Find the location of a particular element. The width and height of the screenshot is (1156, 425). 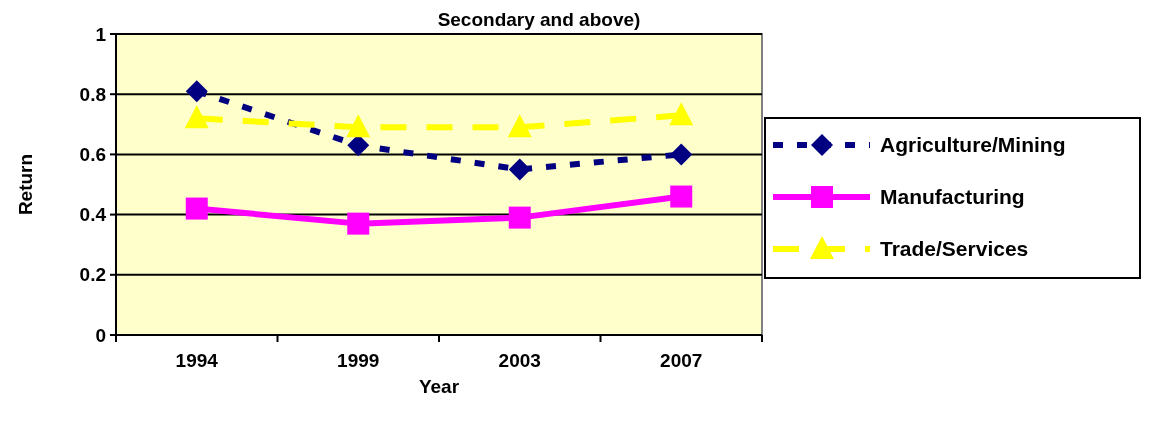

y-tick-label: 0.8 is located at coordinates (92, 94).